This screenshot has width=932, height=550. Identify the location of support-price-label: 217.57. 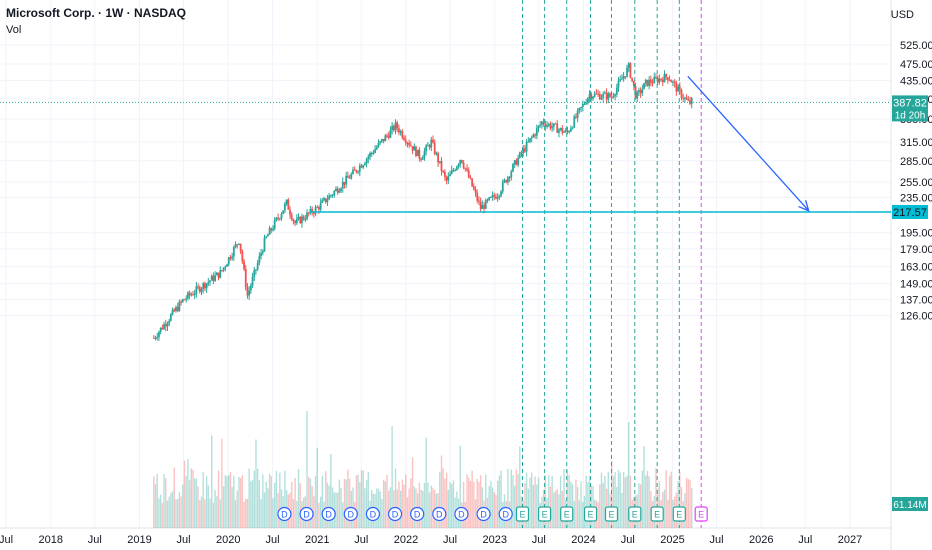
(910, 213).